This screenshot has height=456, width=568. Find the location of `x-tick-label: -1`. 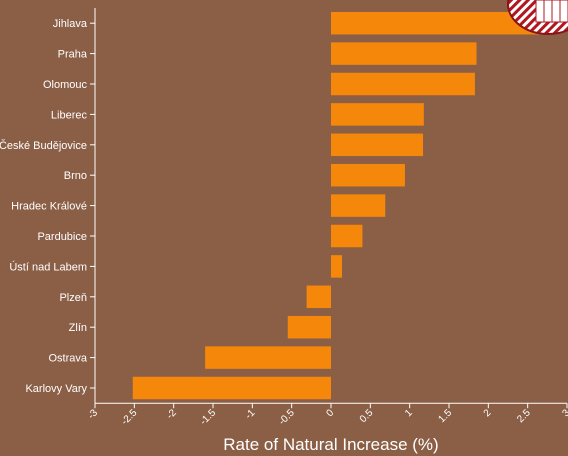

x-tick-label: -1 is located at coordinates (250, 414).